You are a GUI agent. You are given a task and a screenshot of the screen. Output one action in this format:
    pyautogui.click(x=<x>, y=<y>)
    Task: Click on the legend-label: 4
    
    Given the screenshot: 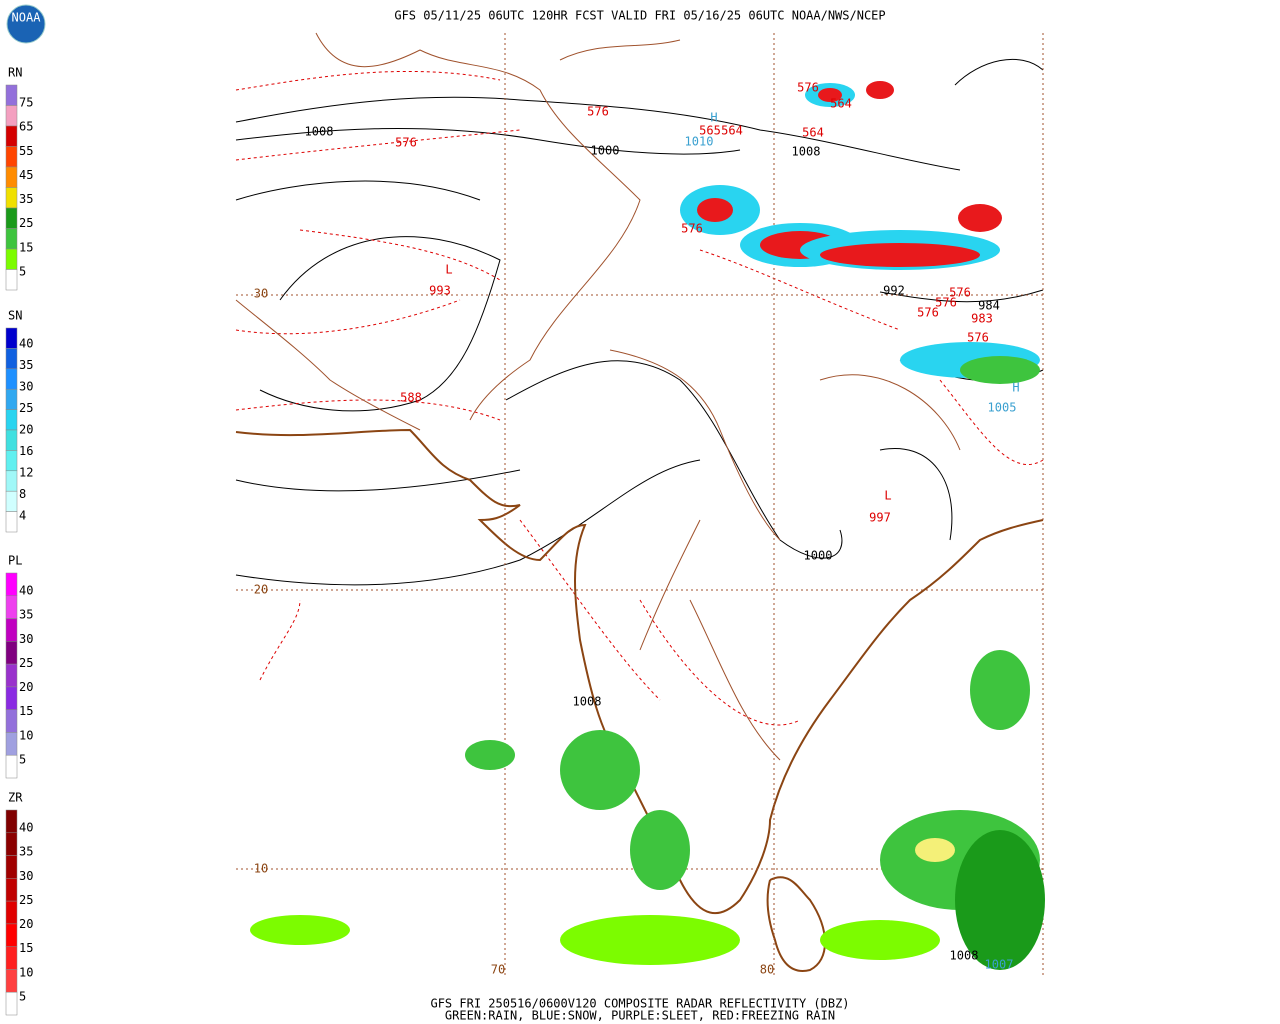 What is the action you would take?
    pyautogui.click(x=22, y=515)
    